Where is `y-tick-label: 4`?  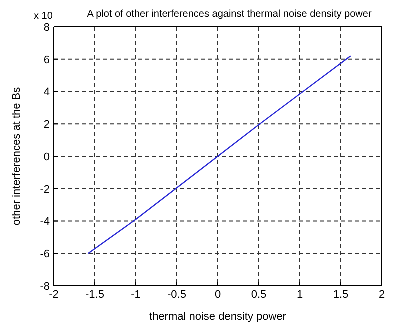
y-tick-label: 4 is located at coordinates (47, 92).